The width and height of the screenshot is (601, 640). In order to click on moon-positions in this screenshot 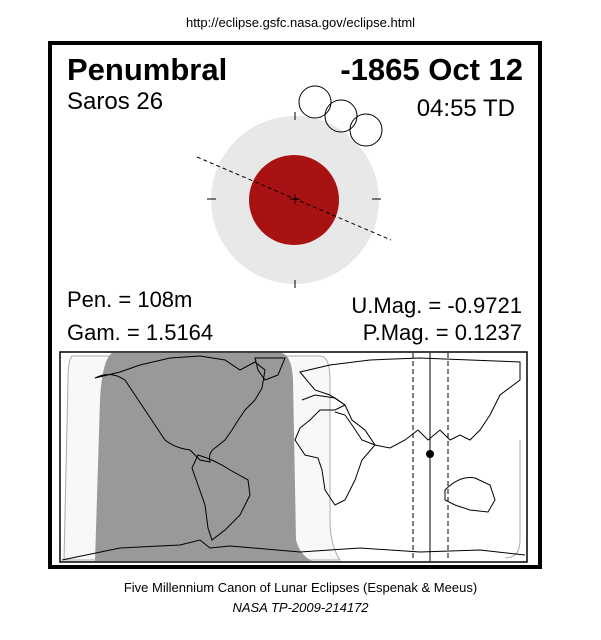, I will do `click(340, 116)`.